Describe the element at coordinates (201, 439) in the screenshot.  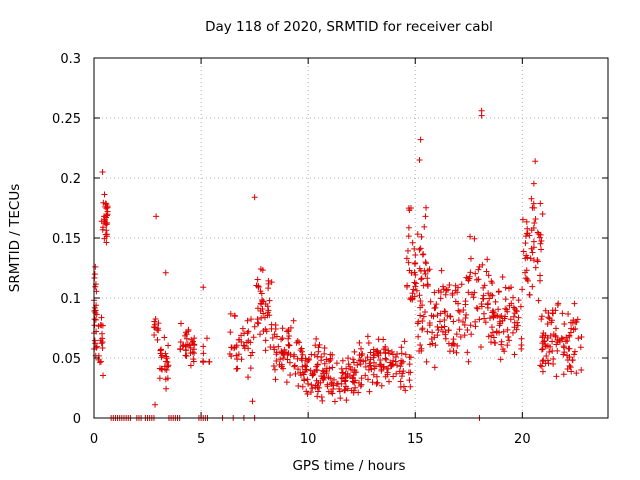
I see `x-tick-label: 5` at that location.